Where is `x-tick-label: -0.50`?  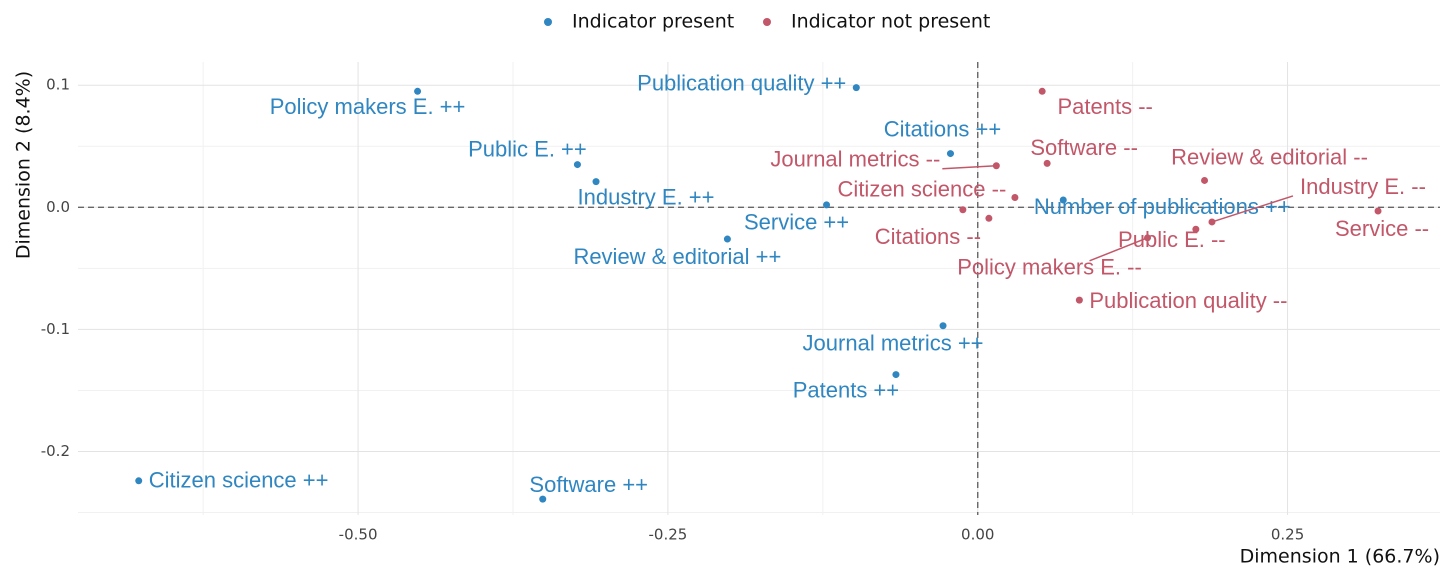
x-tick-label: -0.50 is located at coordinates (358, 535).